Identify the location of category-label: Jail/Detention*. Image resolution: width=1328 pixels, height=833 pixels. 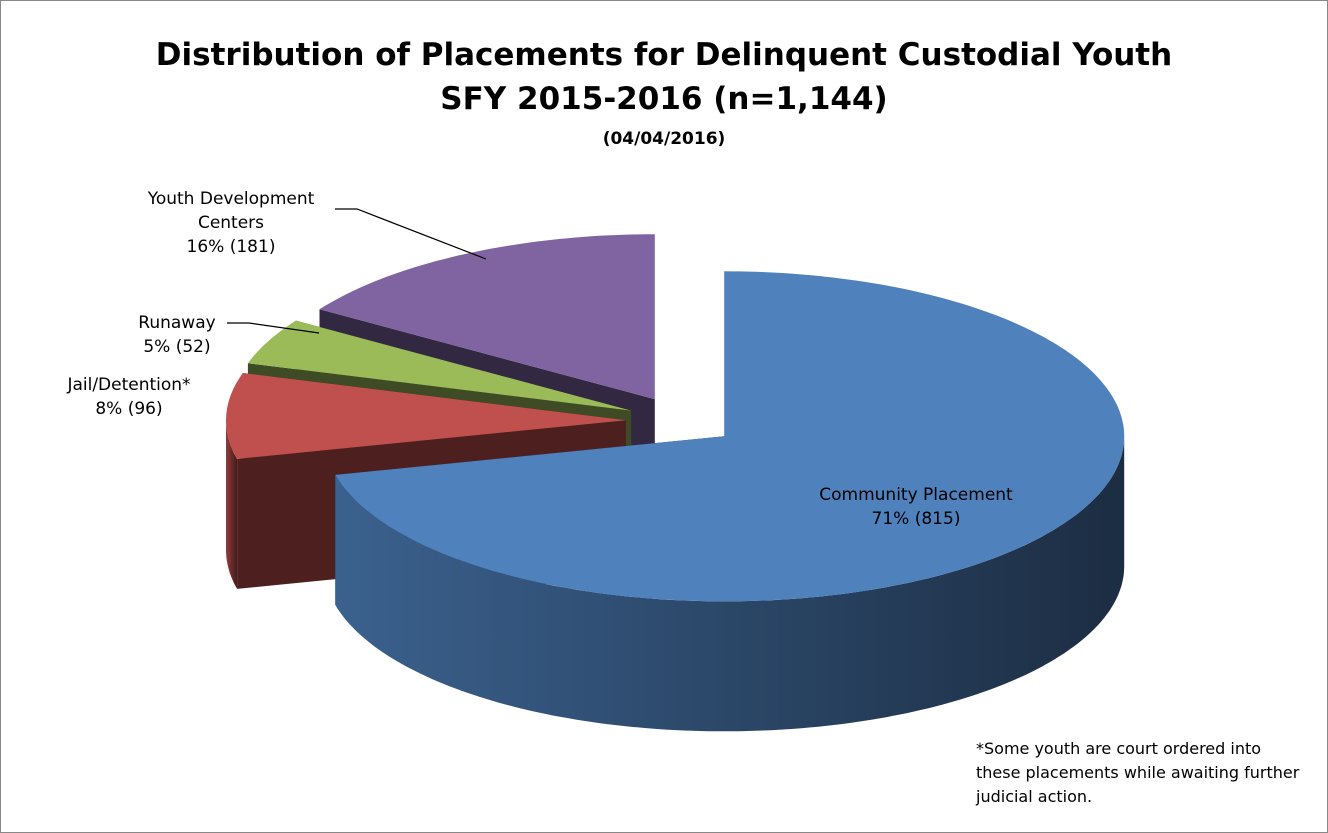
(129, 385).